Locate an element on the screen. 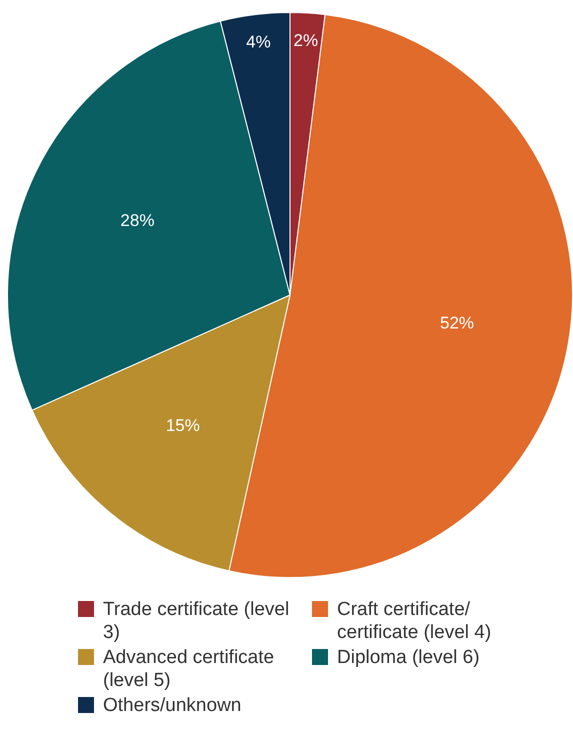 The image size is (573, 732). data-label: 15% is located at coordinates (183, 426).